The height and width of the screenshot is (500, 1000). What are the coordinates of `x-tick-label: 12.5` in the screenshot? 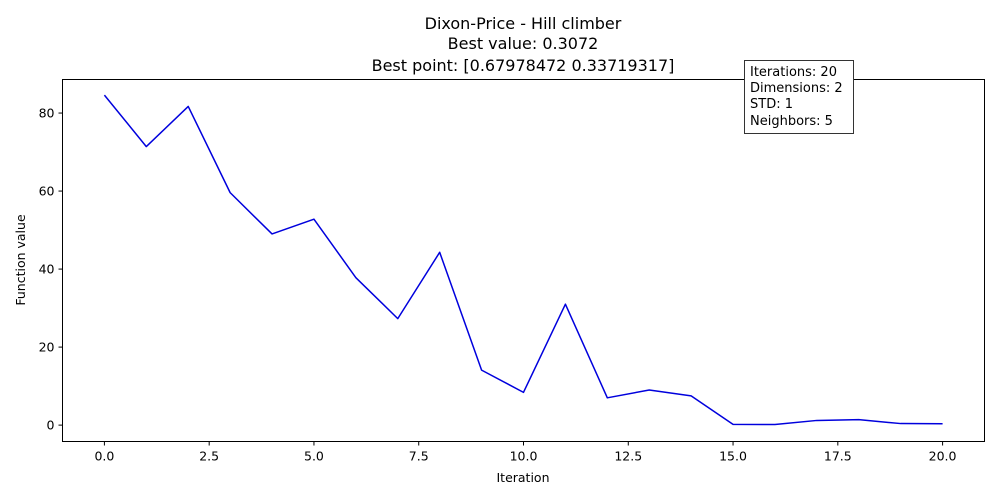 It's located at (628, 456).